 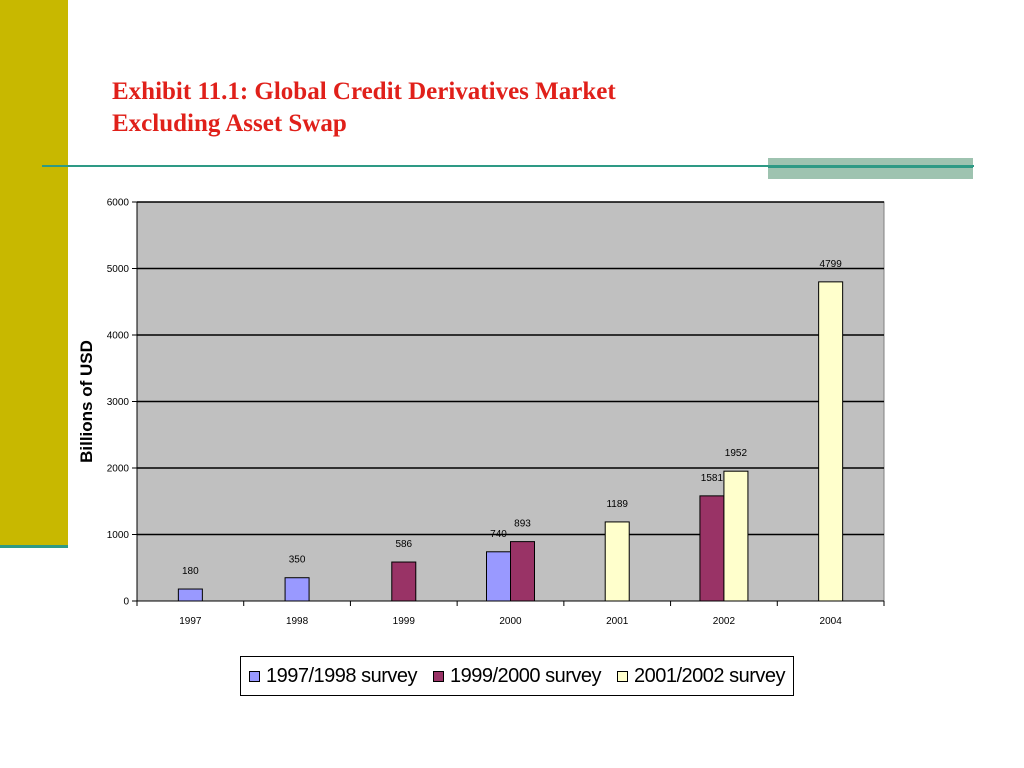 What do you see at coordinates (229, 123) in the screenshot?
I see `slide-title-line-2: Excluding Asset Swap` at bounding box center [229, 123].